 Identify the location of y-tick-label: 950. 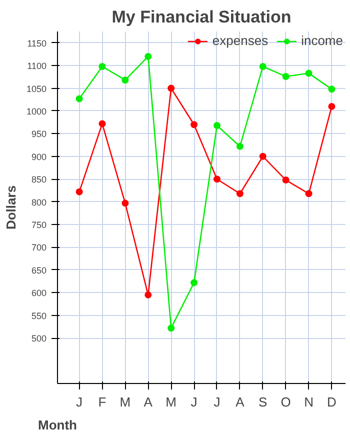
(39, 134).